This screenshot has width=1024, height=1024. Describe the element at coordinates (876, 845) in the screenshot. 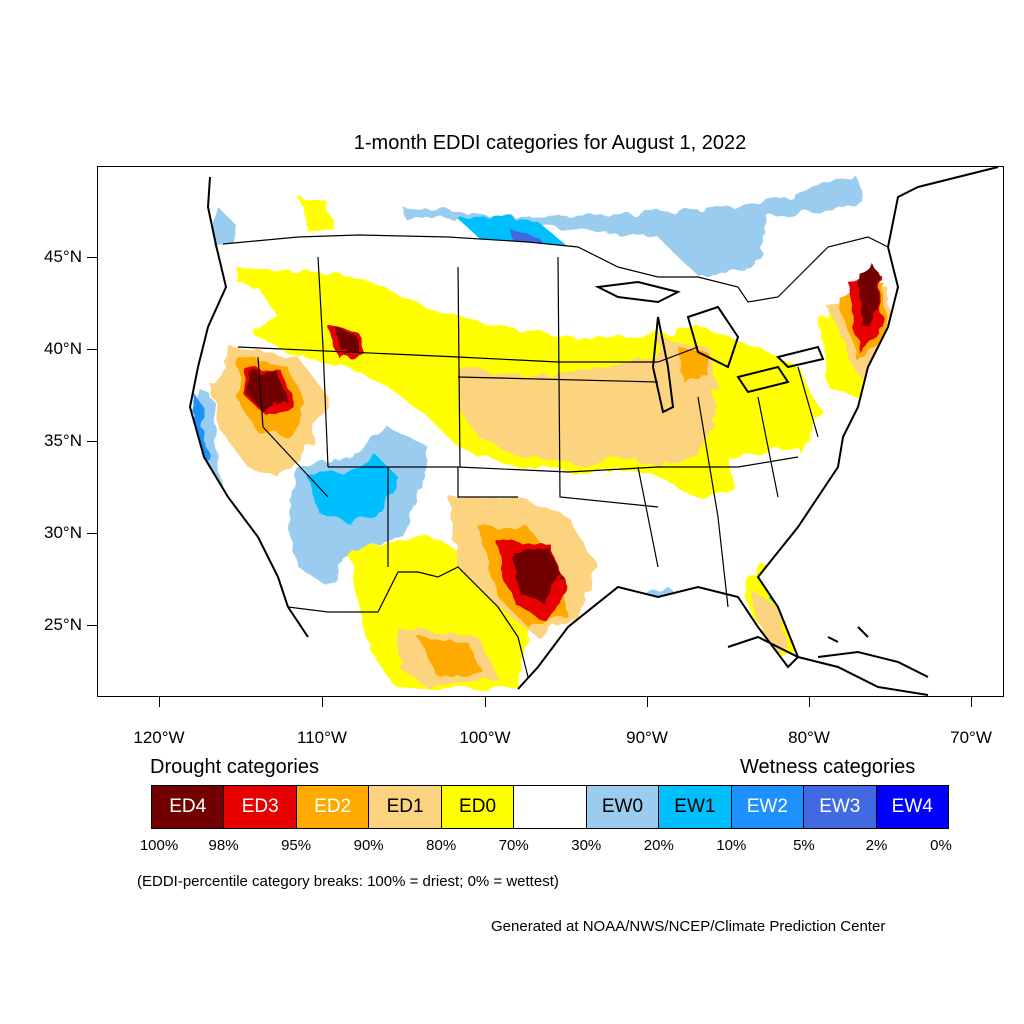

I see `percent-break: 2%` at that location.